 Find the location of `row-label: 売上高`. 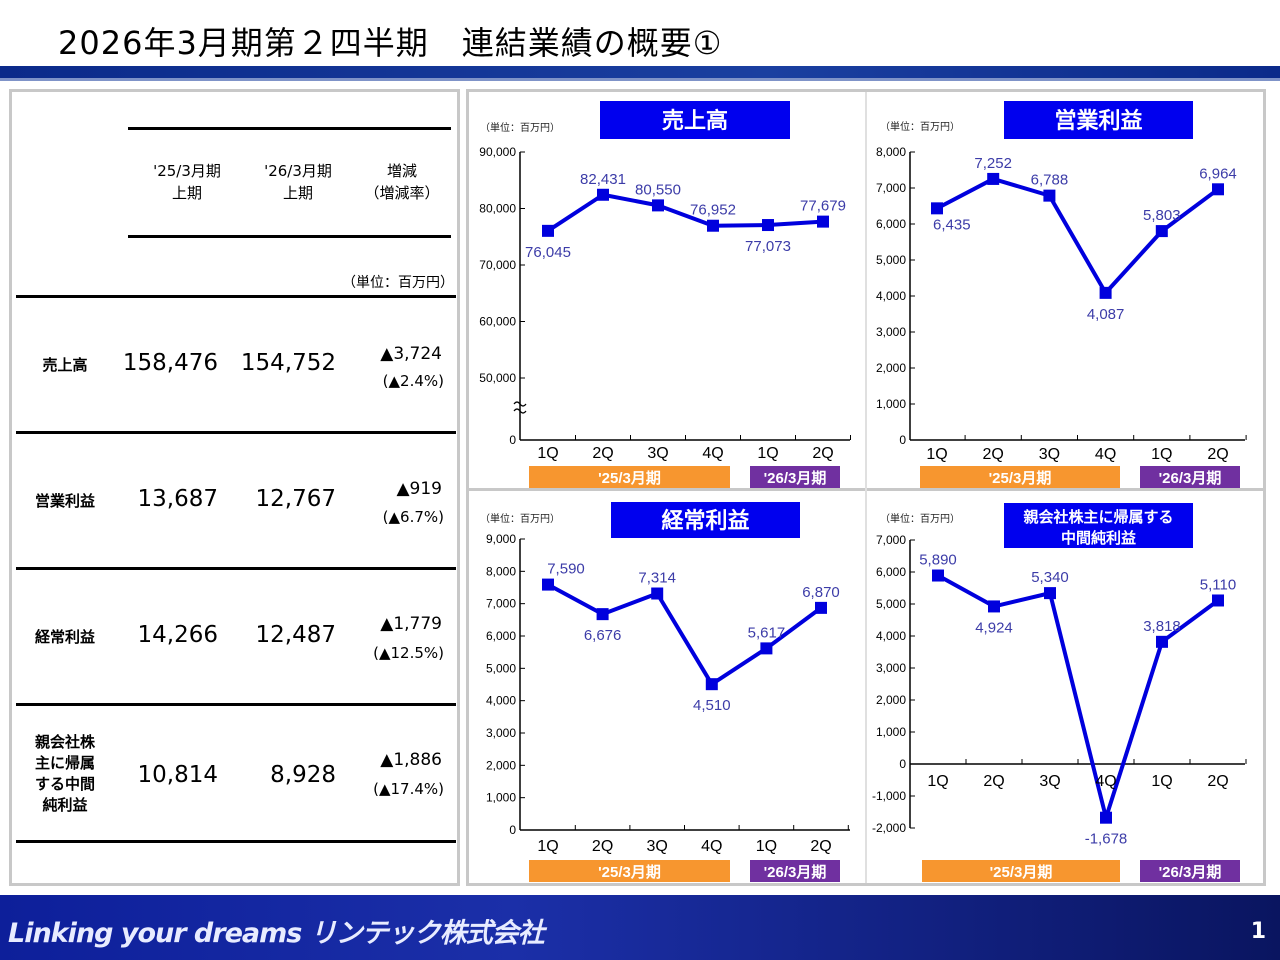

row-label: 売上高 is located at coordinates (65, 365).